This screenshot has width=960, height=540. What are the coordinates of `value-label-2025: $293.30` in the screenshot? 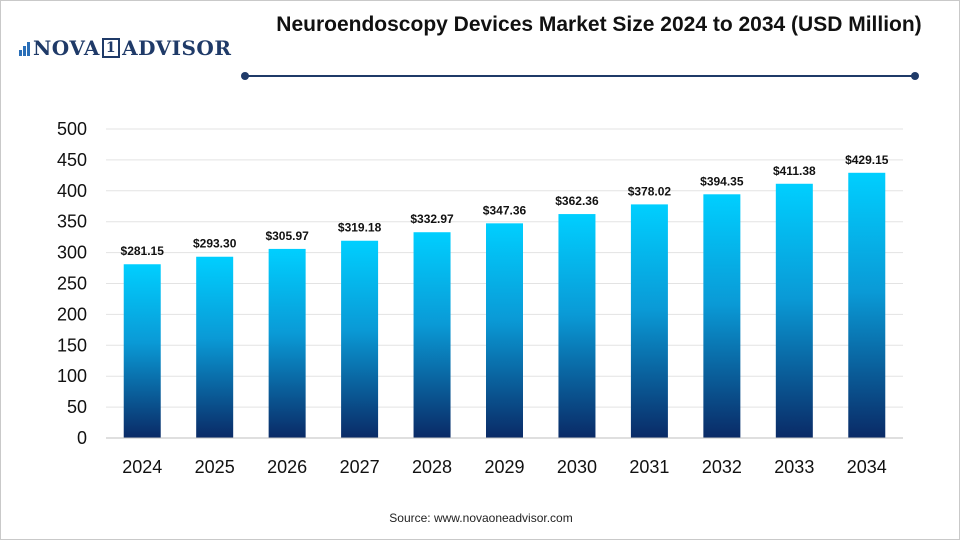 It's located at (215, 244).